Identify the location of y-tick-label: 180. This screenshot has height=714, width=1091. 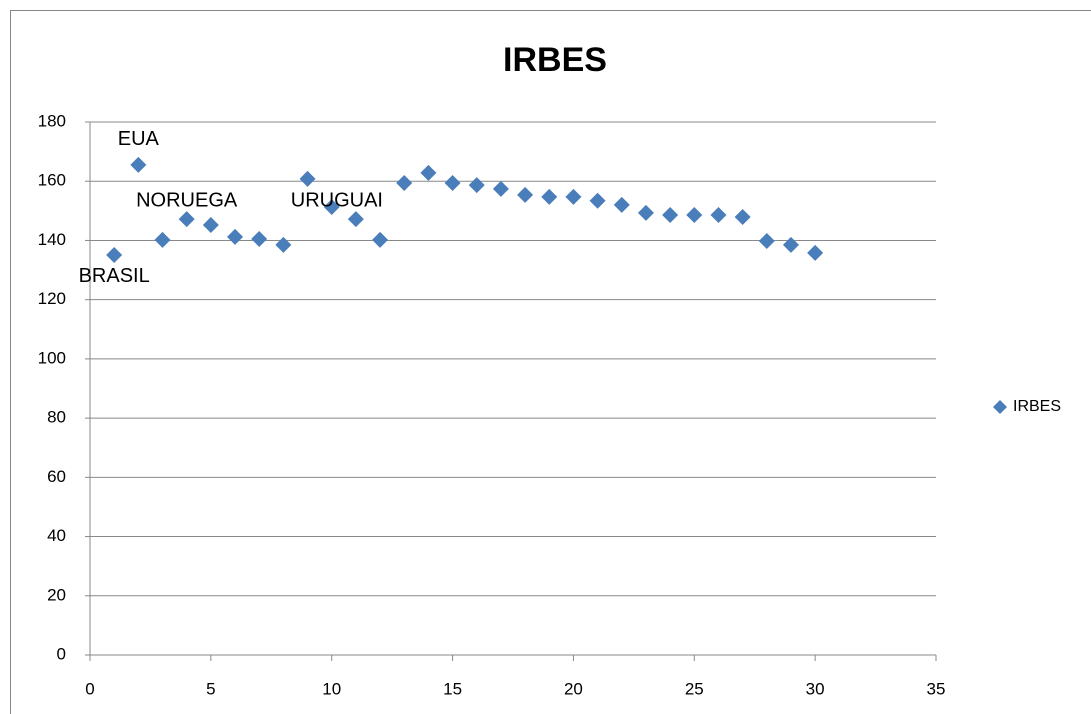
(52, 120).